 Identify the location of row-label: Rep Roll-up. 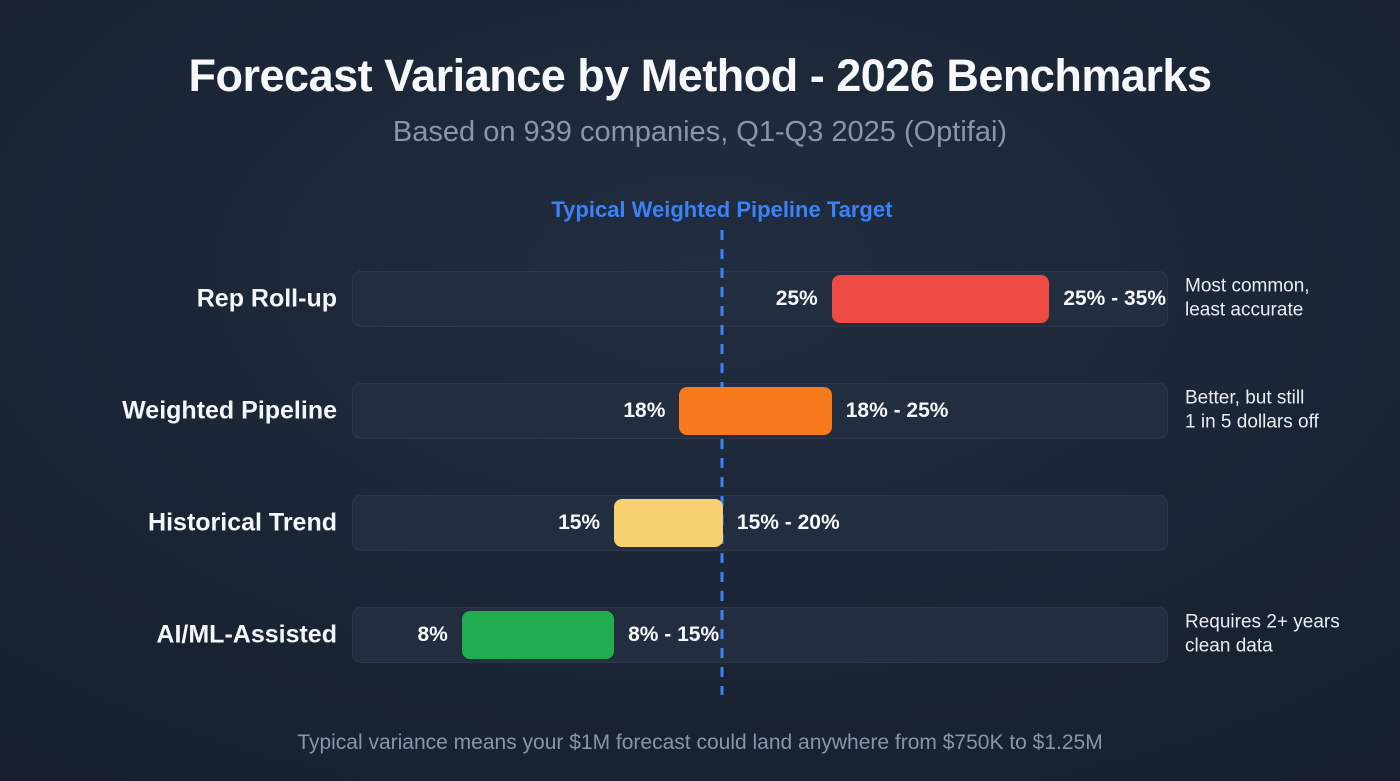
(266, 298).